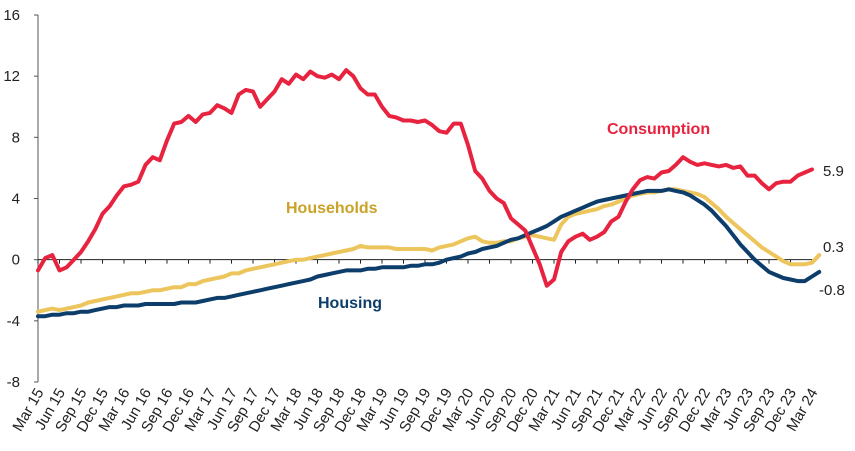 This screenshot has height=451, width=855. Describe the element at coordinates (13, 382) in the screenshot. I see `y-tick-label: -8` at that location.